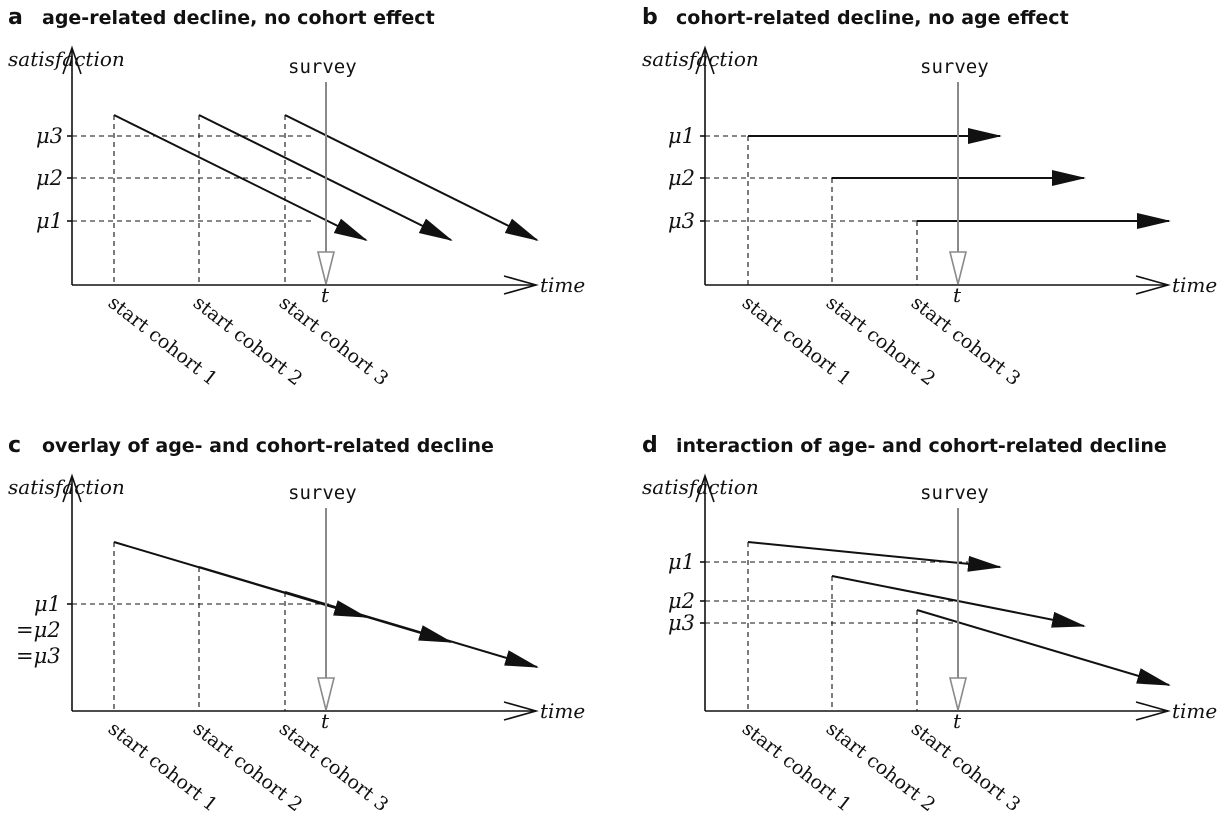 The height and width of the screenshot is (822, 1228). Describe the element at coordinates (872, 18) in the screenshot. I see `panel-title: cohort-related decline, no age effect` at that location.